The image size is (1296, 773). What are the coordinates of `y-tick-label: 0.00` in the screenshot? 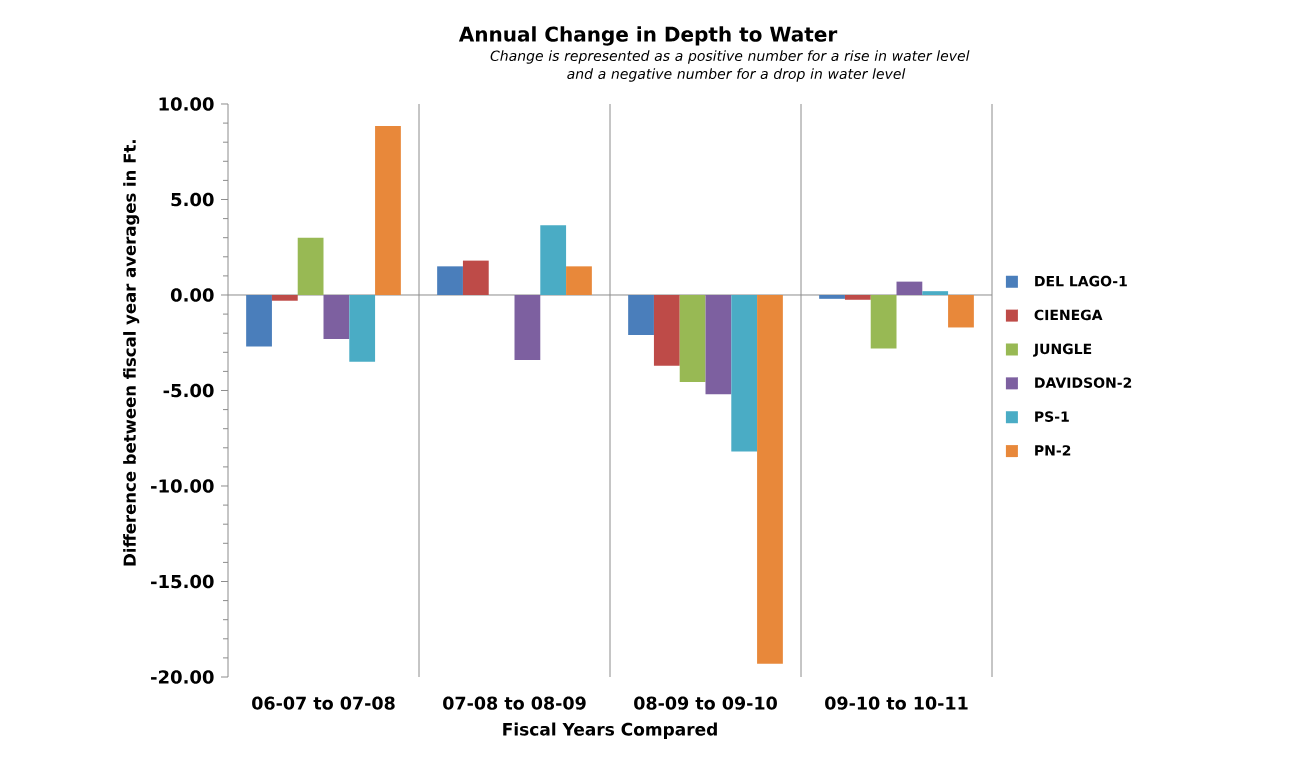 It's located at (192, 295).